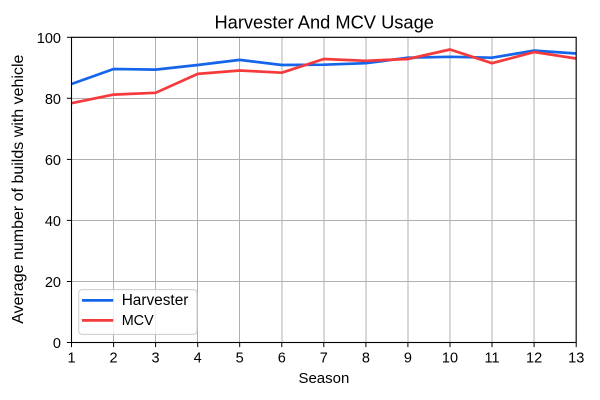 The height and width of the screenshot is (400, 600). Describe the element at coordinates (240, 359) in the screenshot. I see `svg-text: 5` at that location.